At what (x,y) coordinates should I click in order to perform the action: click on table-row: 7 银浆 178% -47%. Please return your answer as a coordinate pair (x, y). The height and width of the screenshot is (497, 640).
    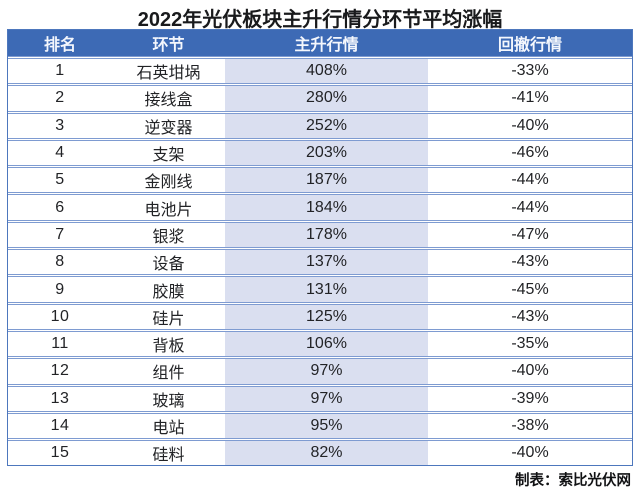
    Looking at the image, I should click on (320, 233).